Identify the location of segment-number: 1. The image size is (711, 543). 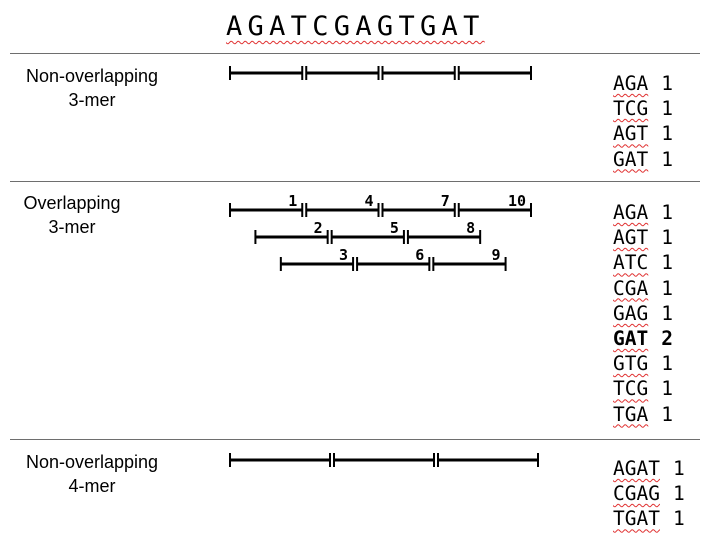
(292, 201).